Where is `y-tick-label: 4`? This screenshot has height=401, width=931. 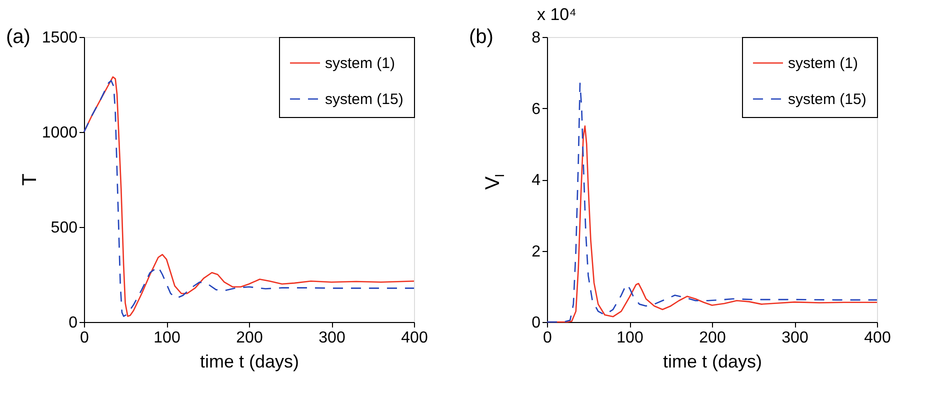
y-tick-label: 4 is located at coordinates (536, 180).